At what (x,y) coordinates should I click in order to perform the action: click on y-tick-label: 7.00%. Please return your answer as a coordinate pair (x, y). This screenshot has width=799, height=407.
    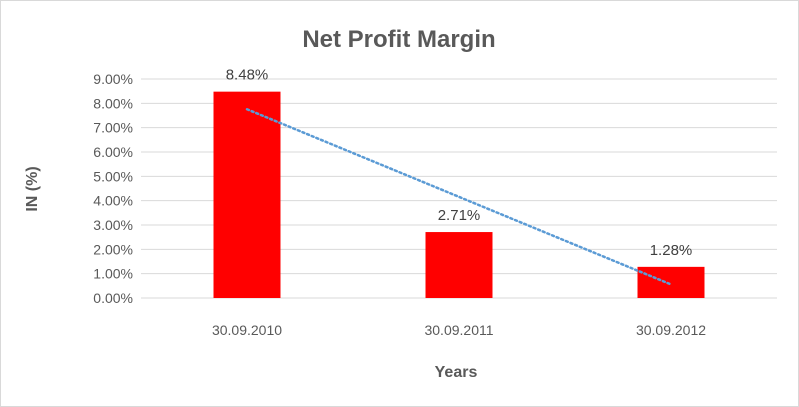
    Looking at the image, I should click on (113, 128).